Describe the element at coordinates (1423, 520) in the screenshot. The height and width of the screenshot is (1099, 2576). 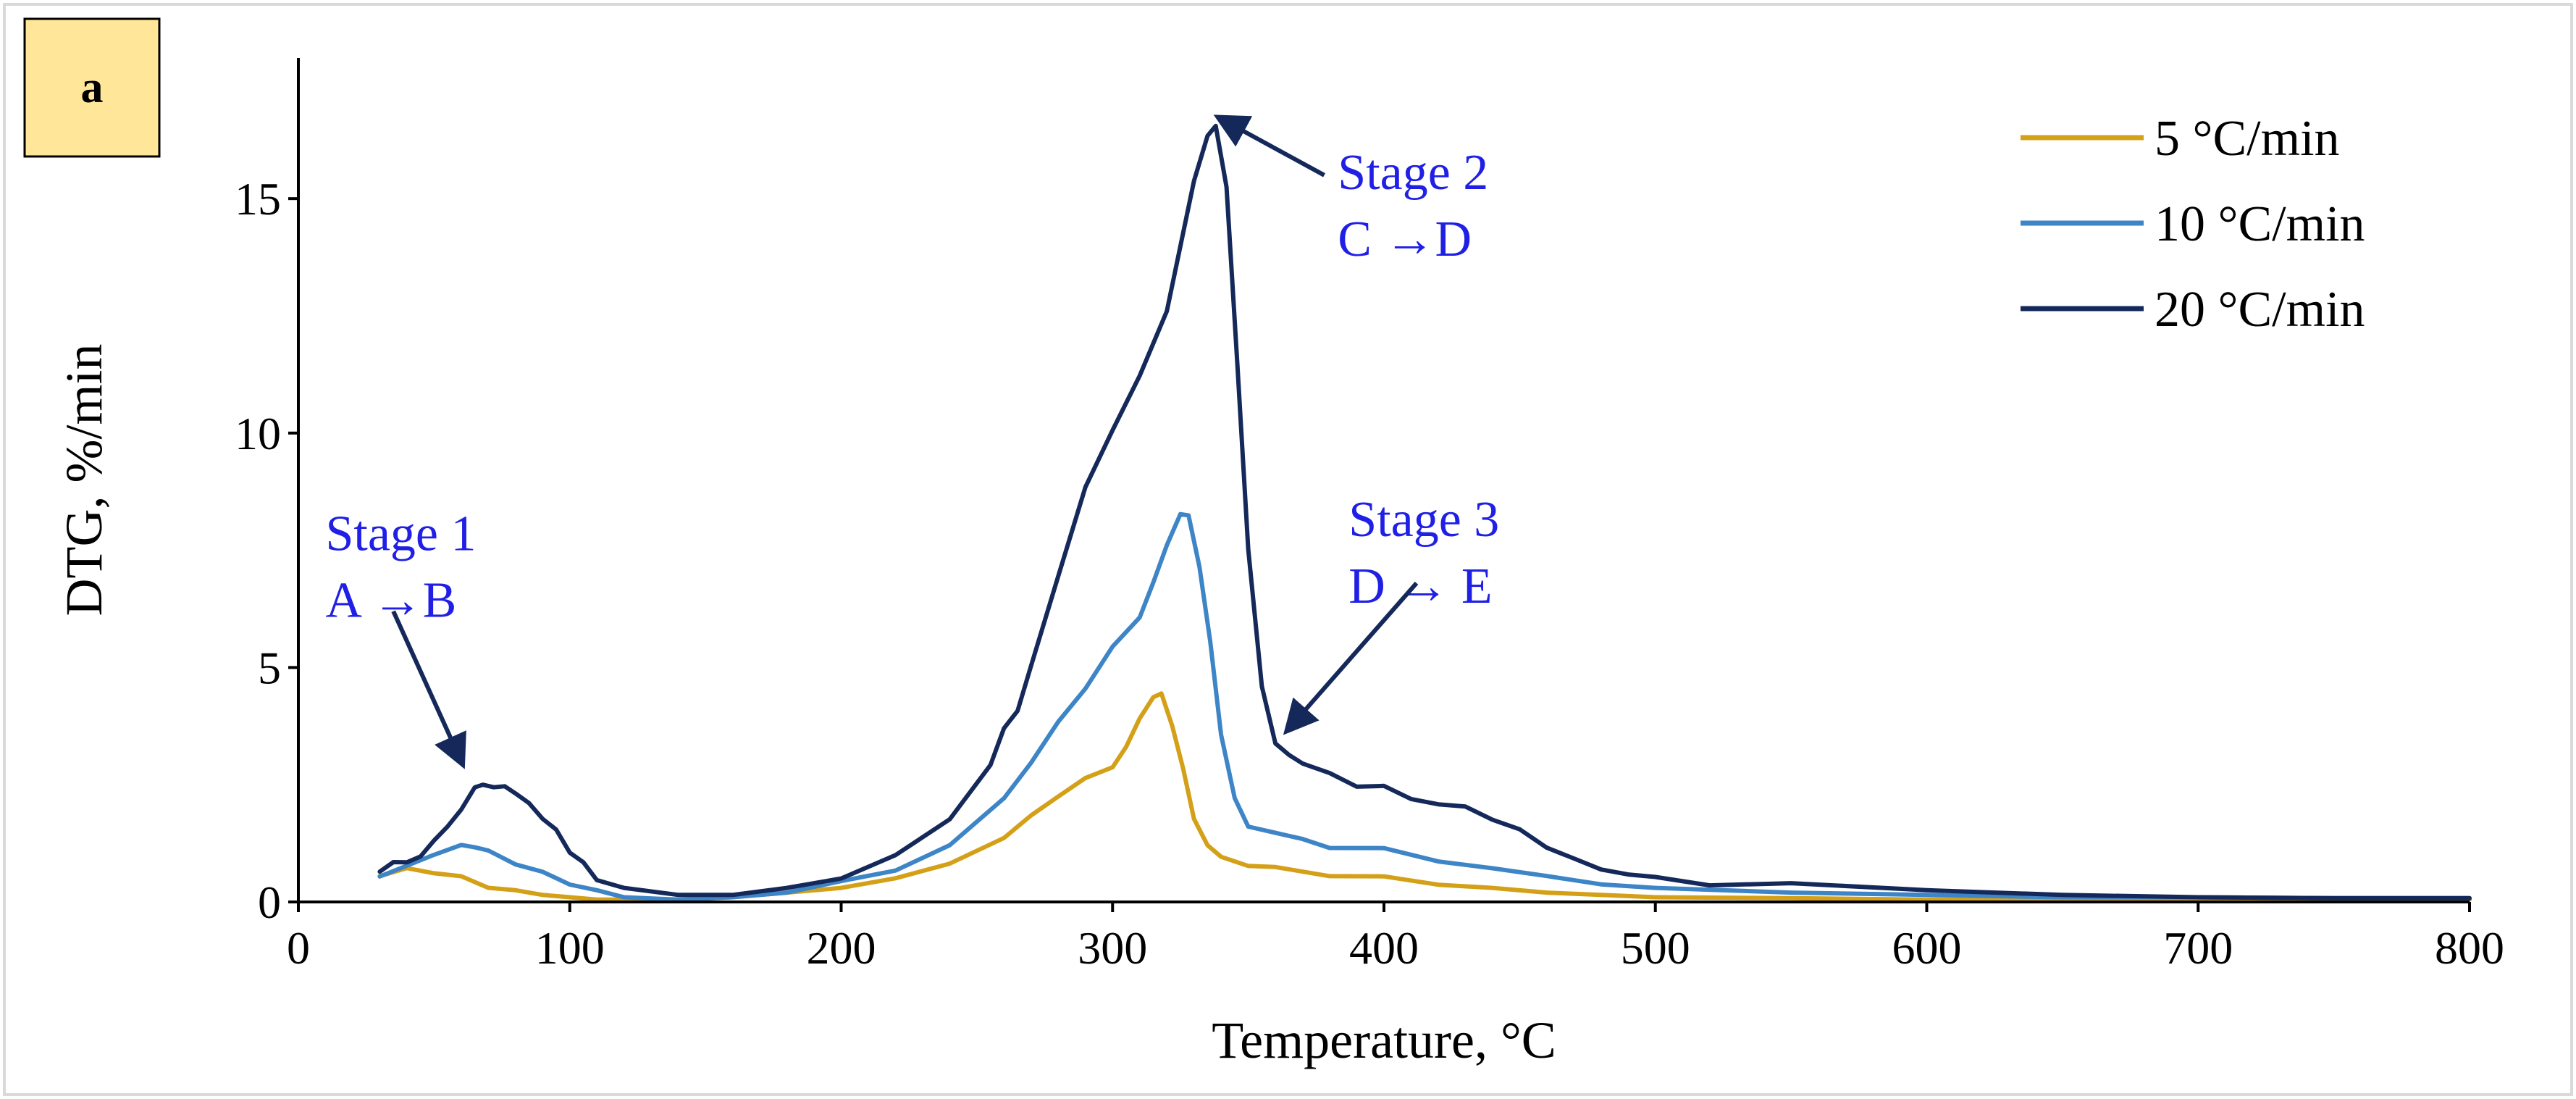
I see `stage-annotation-title: Stage 3` at that location.